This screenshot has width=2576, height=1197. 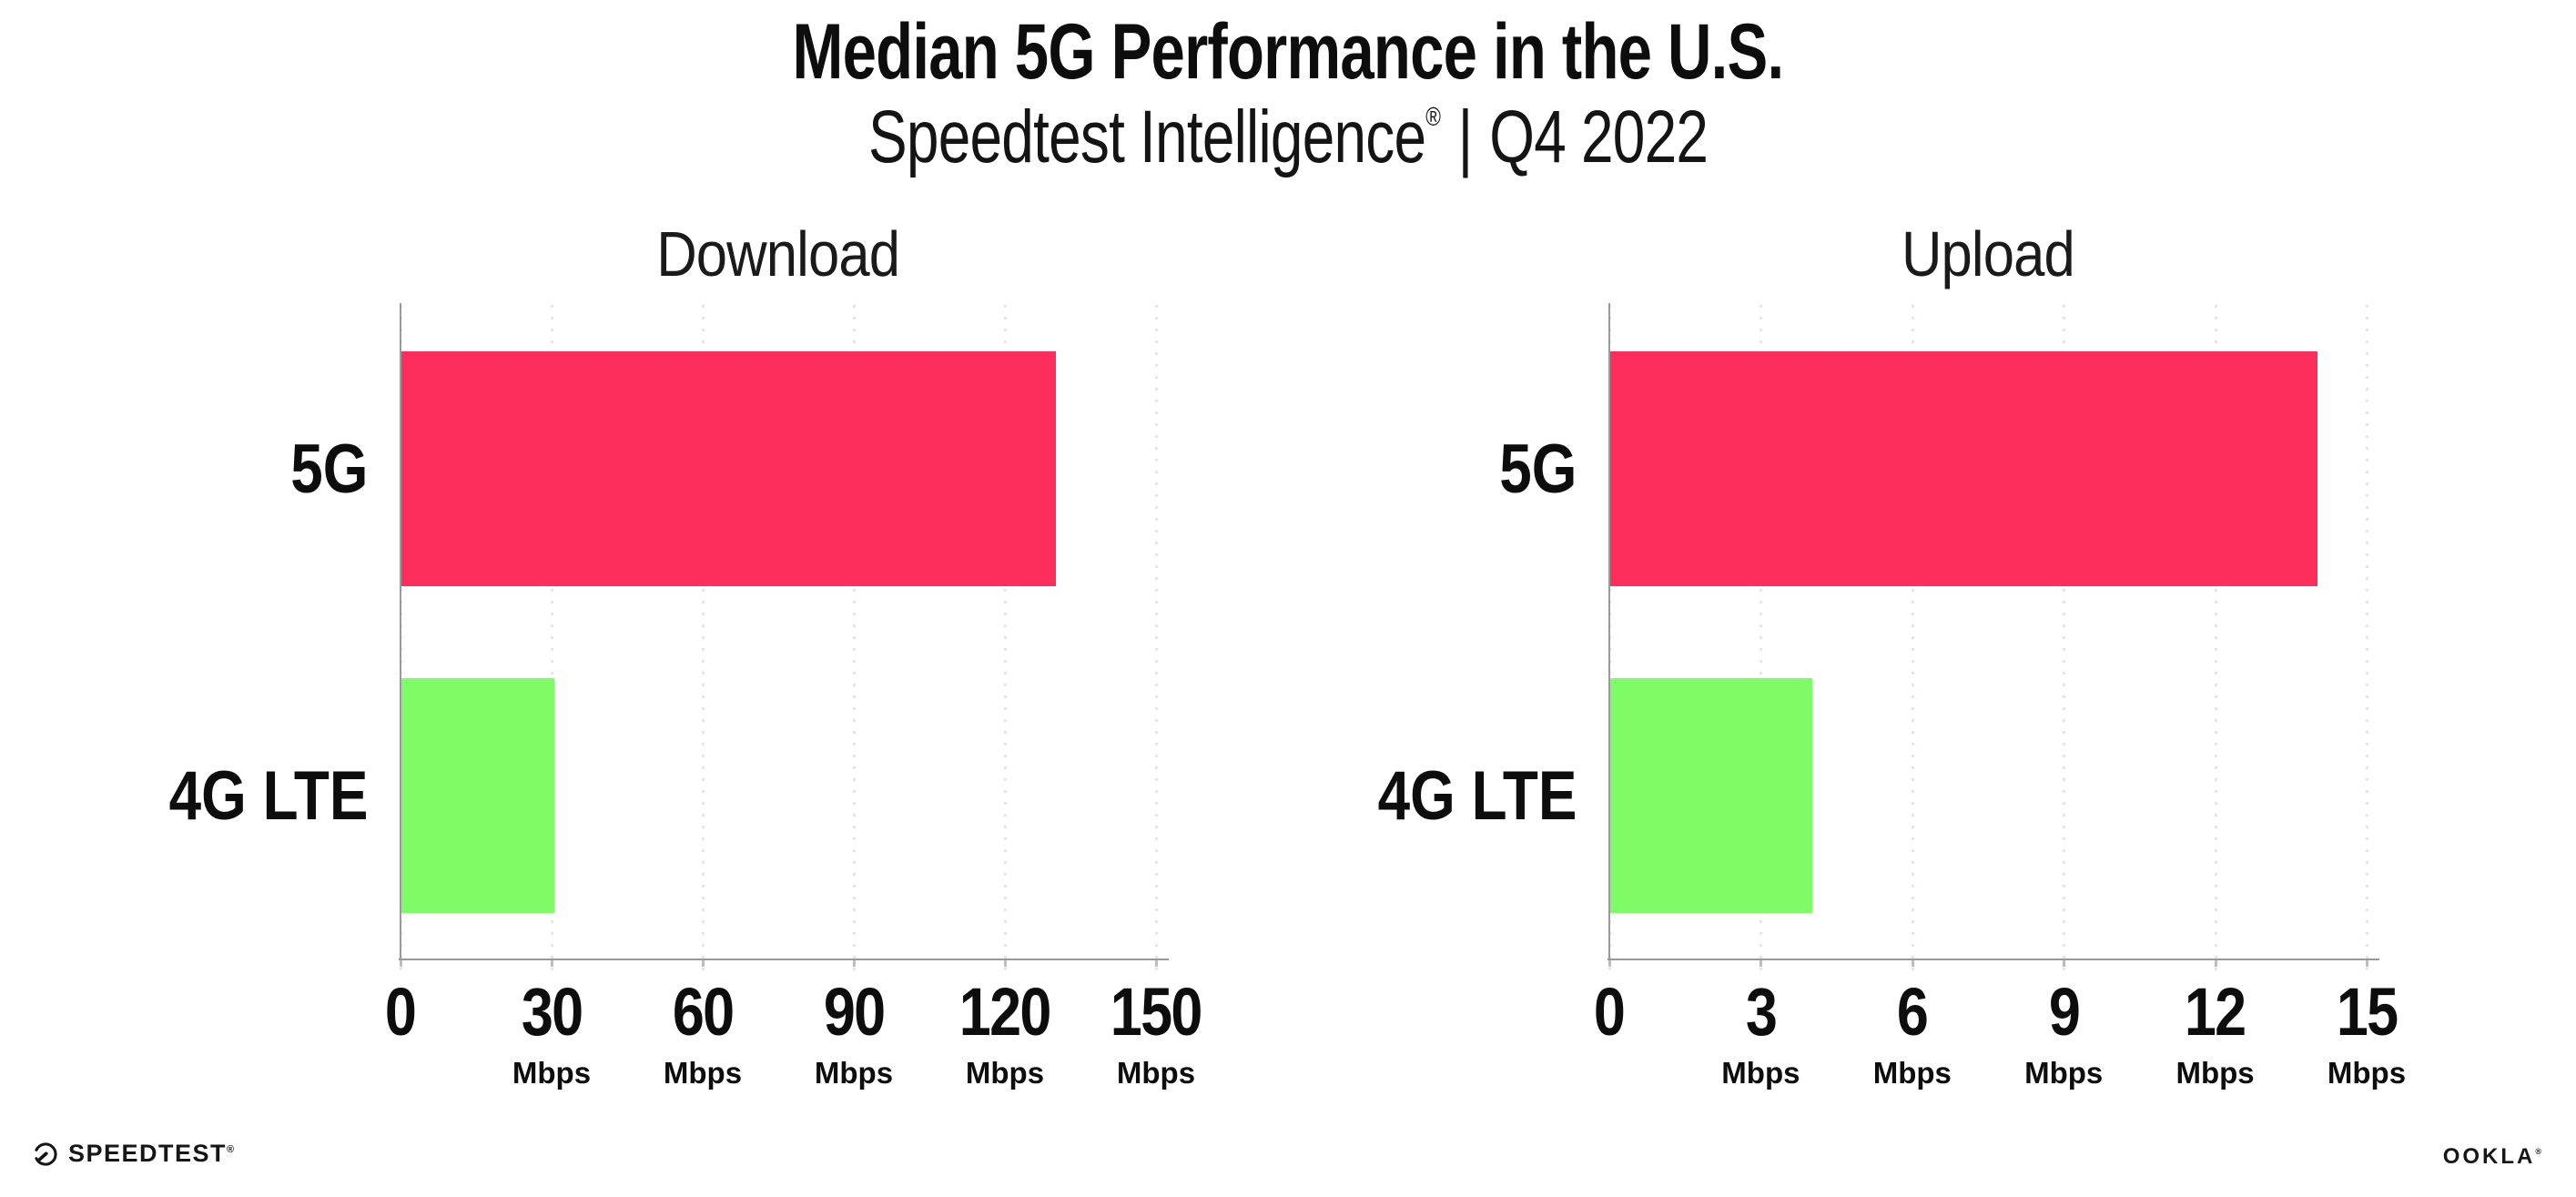 I want to click on x-tick-label: 60 Mbps, so click(x=702, y=1032).